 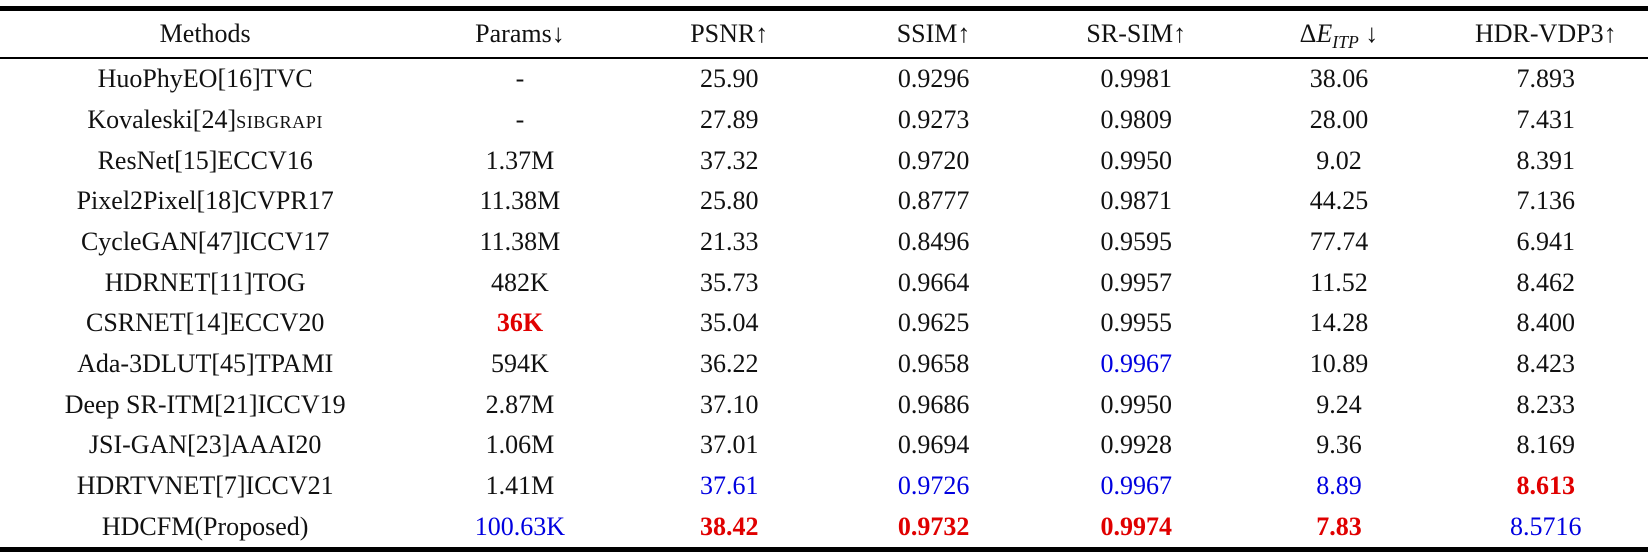 What do you see at coordinates (933, 445) in the screenshot?
I see `value-cell-ssim: 0.9694` at bounding box center [933, 445].